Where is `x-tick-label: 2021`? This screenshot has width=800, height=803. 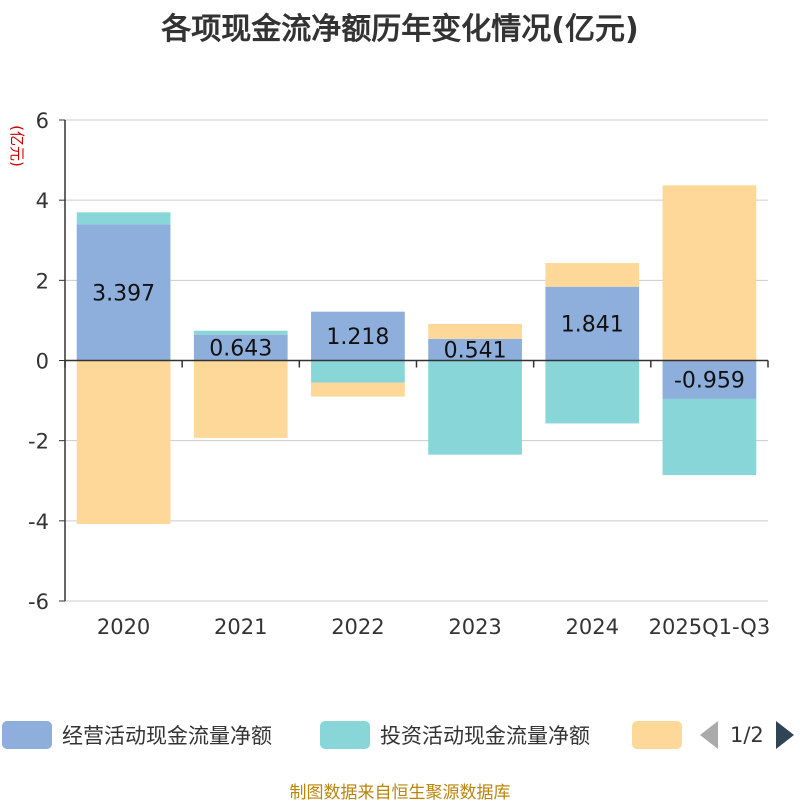
x-tick-label: 2021 is located at coordinates (240, 627).